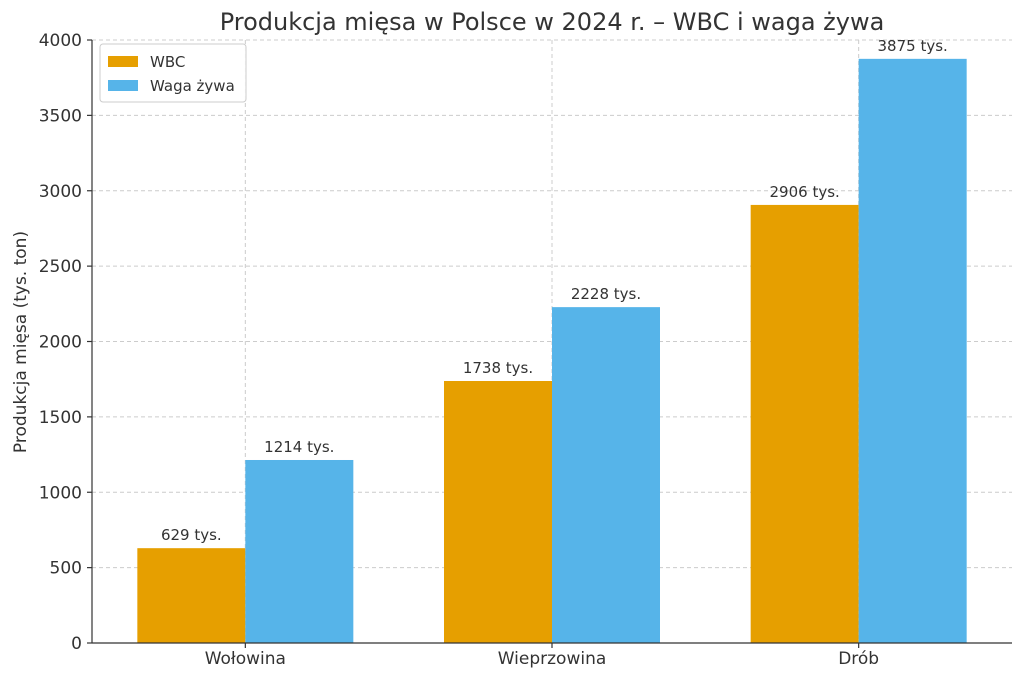 Image resolution: width=1024 pixels, height=683 pixels. Describe the element at coordinates (498, 511) in the screenshot. I see `bar-wbc-wieprzowina` at that location.